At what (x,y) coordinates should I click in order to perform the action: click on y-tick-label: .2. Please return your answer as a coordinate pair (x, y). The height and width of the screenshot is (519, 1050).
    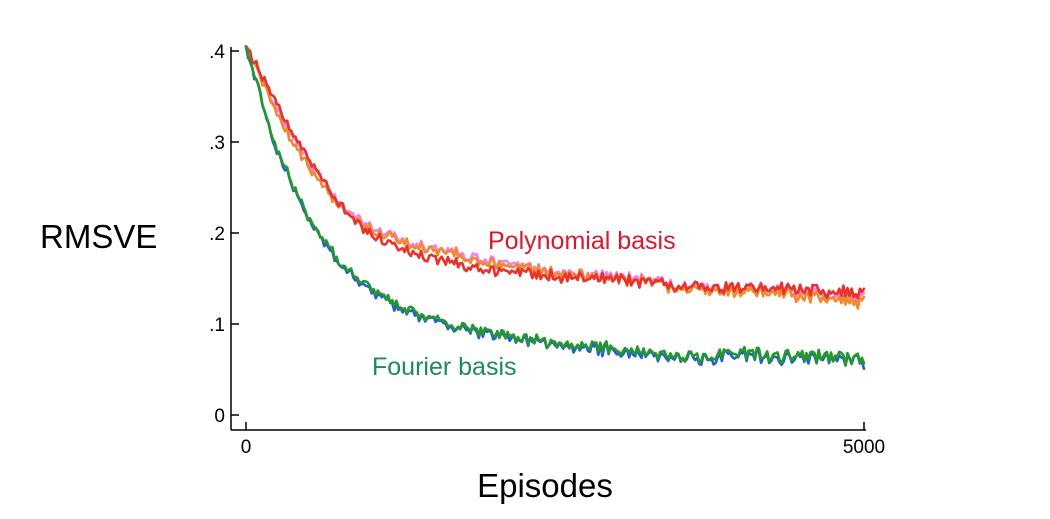
    Looking at the image, I should click on (217, 234).